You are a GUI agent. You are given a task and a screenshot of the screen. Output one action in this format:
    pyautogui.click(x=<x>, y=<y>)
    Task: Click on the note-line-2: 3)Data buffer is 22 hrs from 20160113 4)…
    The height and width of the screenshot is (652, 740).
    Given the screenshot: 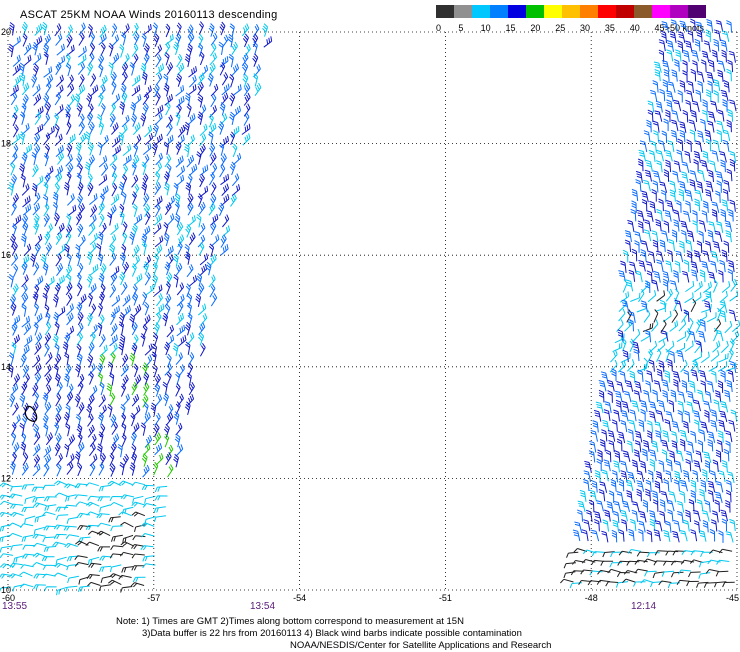 What is the action you would take?
    pyautogui.click(x=332, y=633)
    